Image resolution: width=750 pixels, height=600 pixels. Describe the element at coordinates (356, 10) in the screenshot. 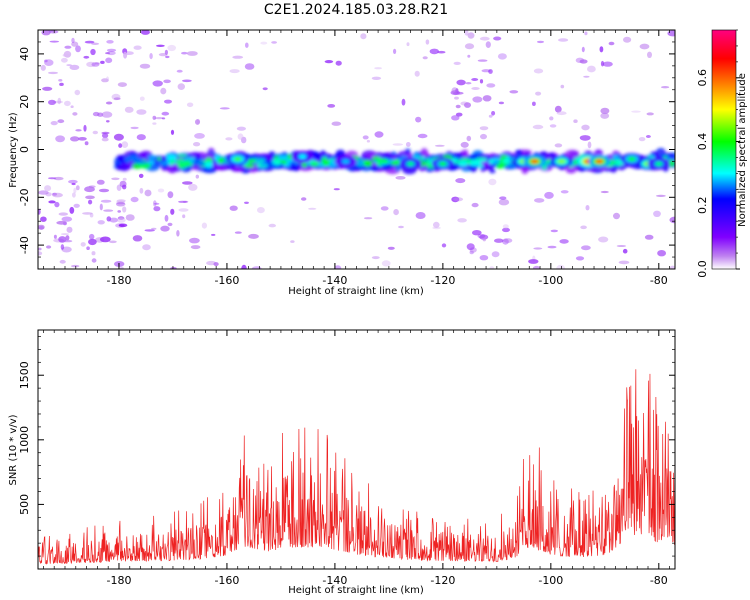

I see `figure-title: C2E1.2024.185.03.28.R21` at that location.